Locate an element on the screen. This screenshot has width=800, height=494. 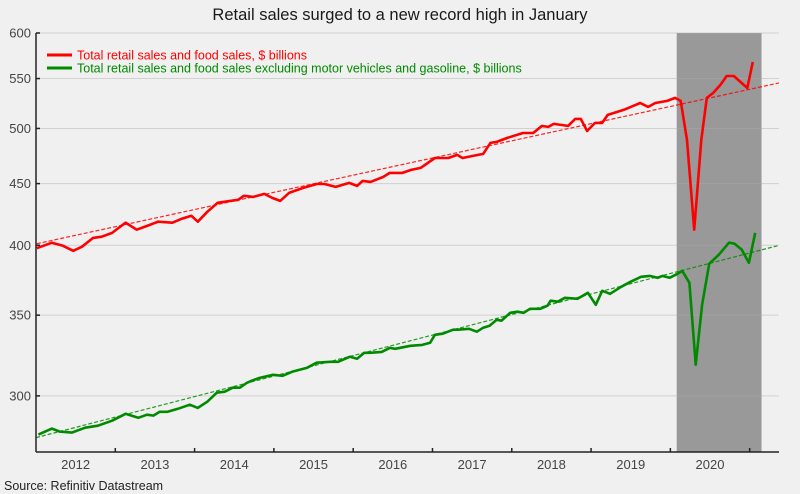
y-tick-label: 450 is located at coordinates (20, 183).